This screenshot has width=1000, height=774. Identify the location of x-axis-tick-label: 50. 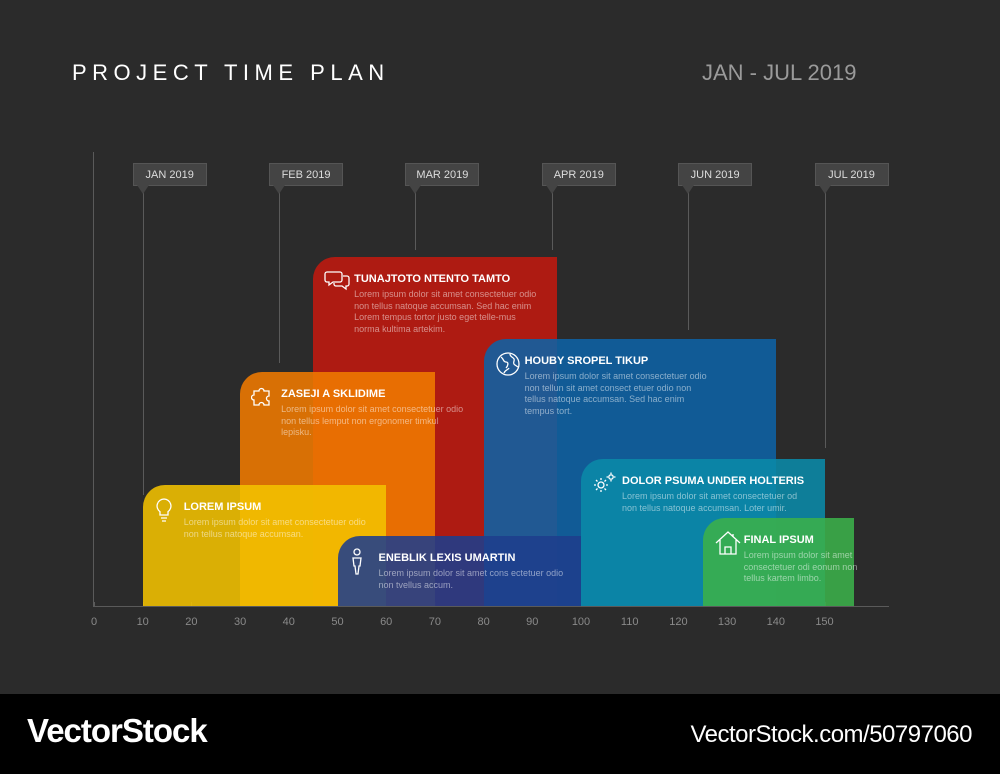
(337, 622).